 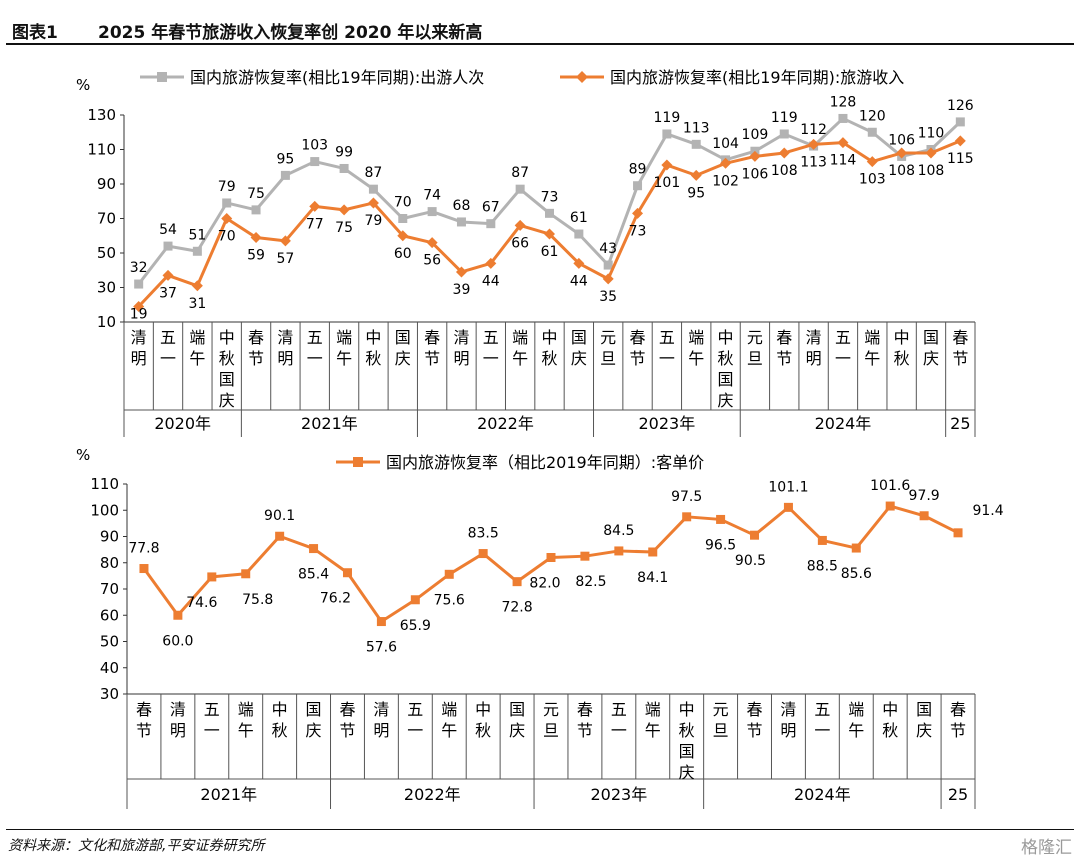 I want to click on data-label: 82.5, so click(x=590, y=582).